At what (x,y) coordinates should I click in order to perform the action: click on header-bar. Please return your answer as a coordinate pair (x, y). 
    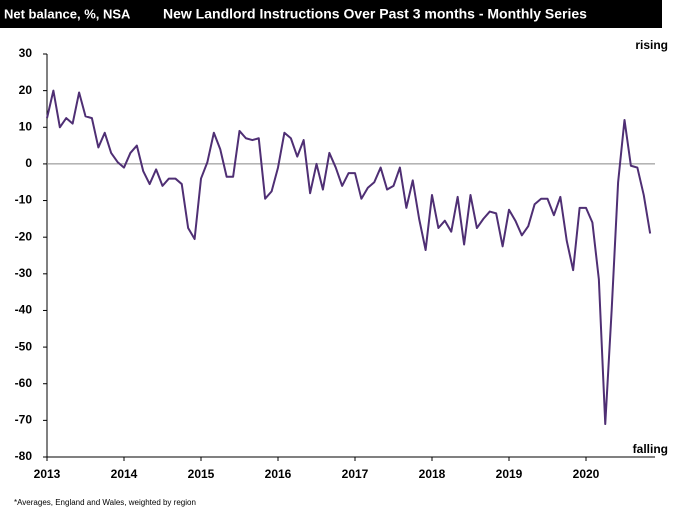
    Looking at the image, I should click on (331, 14).